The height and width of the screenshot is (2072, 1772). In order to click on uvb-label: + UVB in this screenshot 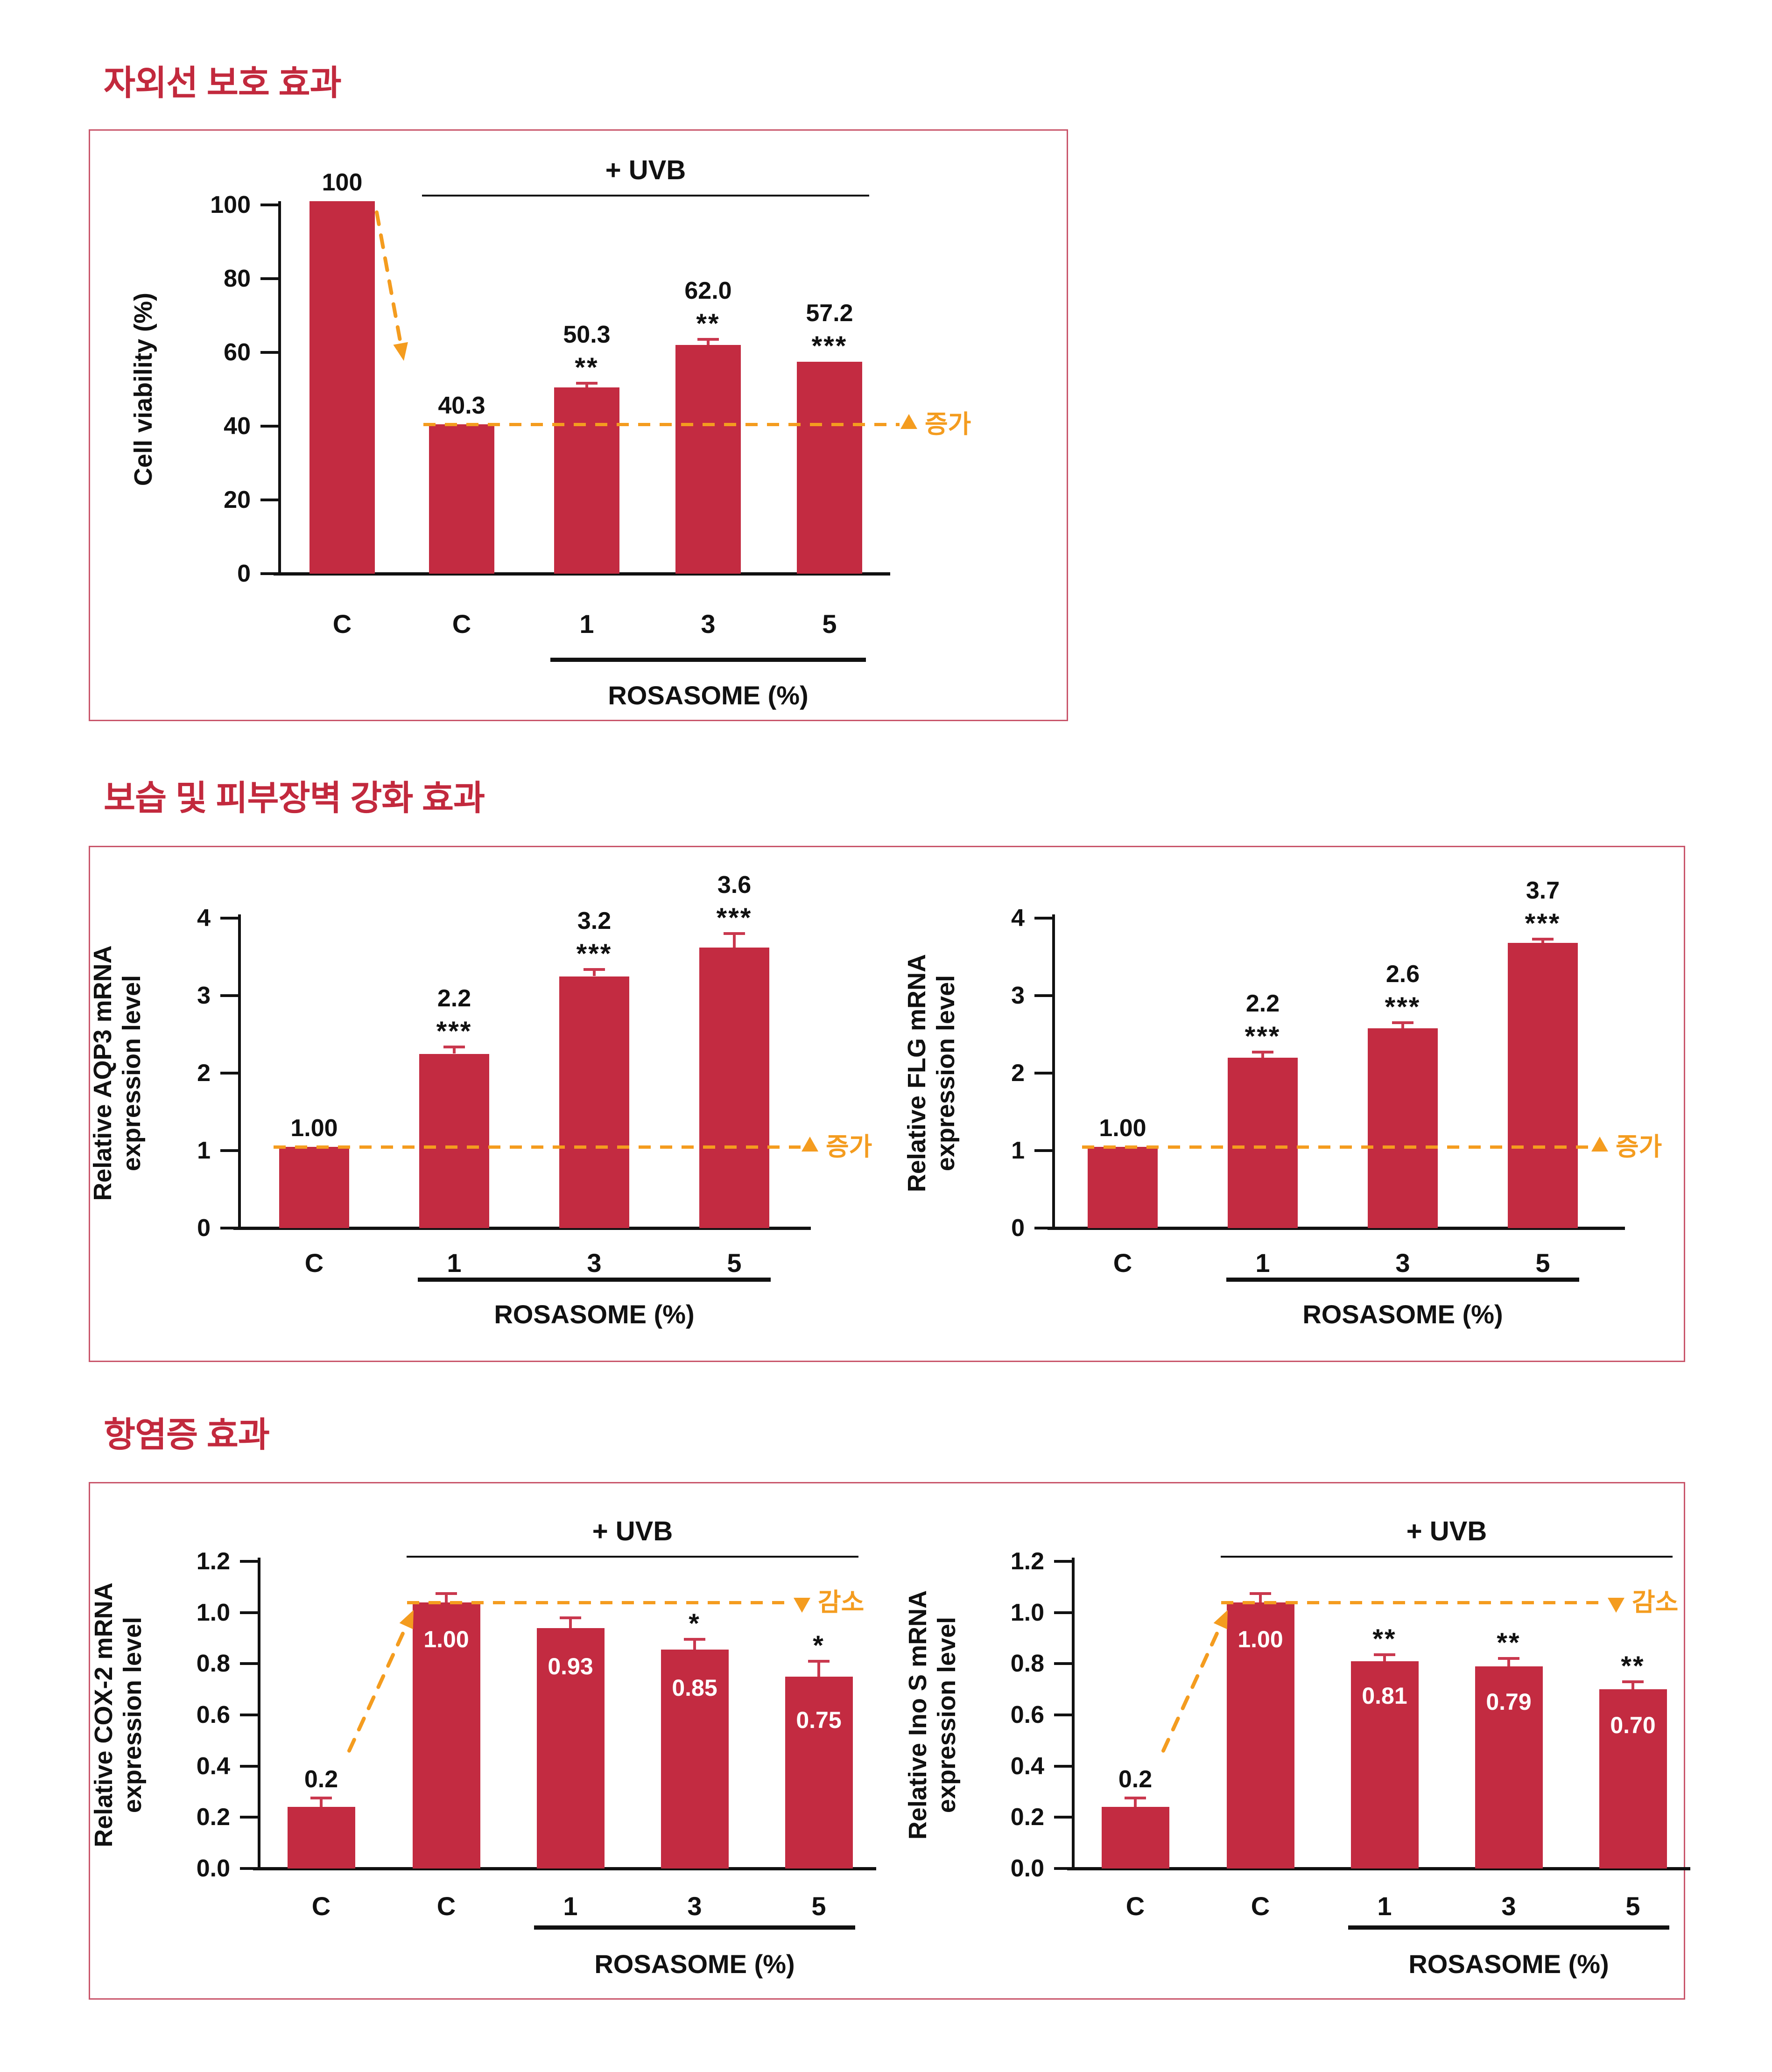, I will do `click(1446, 1531)`.